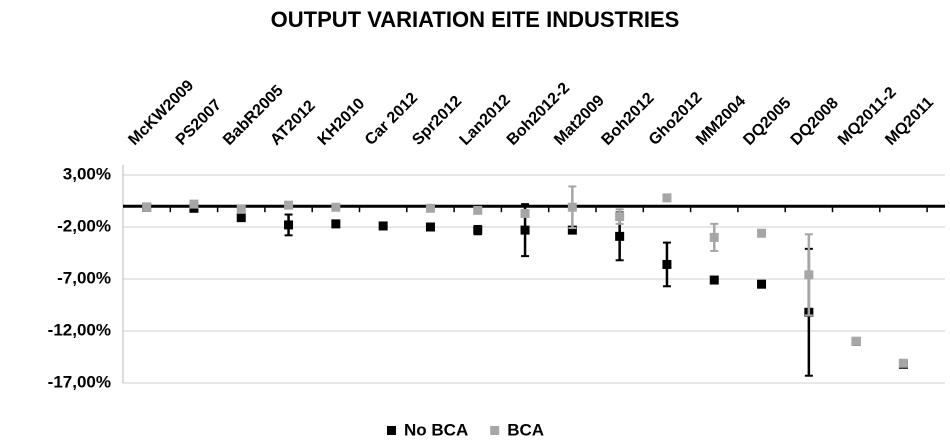 This screenshot has width=950, height=445. Describe the element at coordinates (767, 122) in the screenshot. I see `x-tick-label: DQ2005` at that location.